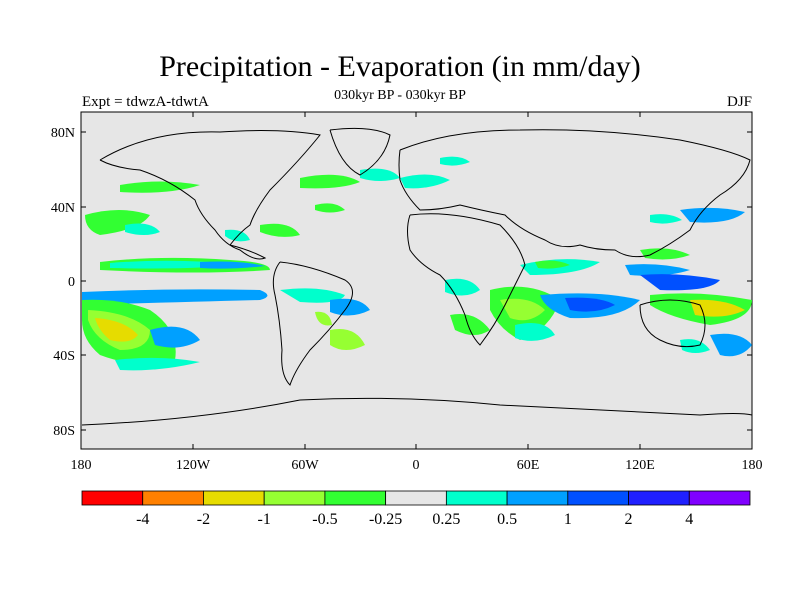  I want to click on map-title: Precipitation - Evaporation (in mm/day), so click(400, 66).